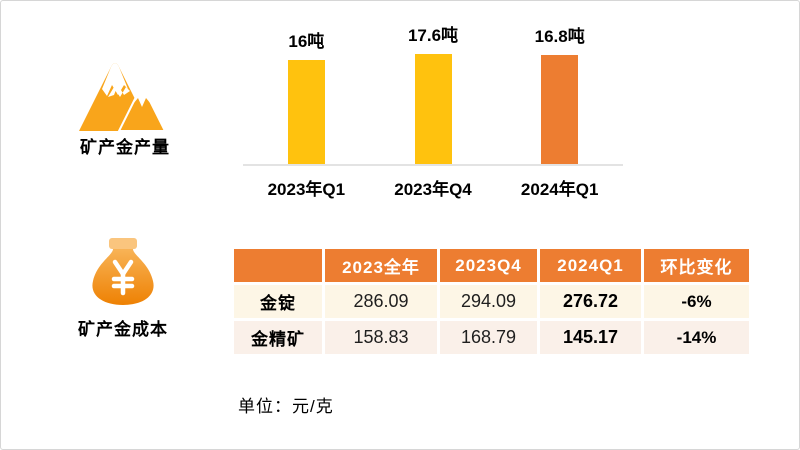 This screenshot has height=450, width=800. I want to click on bar-2023q1, so click(306, 112).